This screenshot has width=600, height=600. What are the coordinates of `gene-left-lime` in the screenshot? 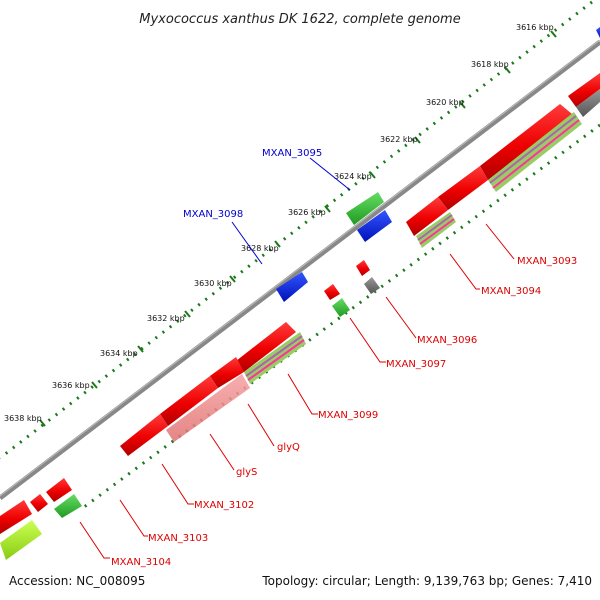 It's located at (21, 540).